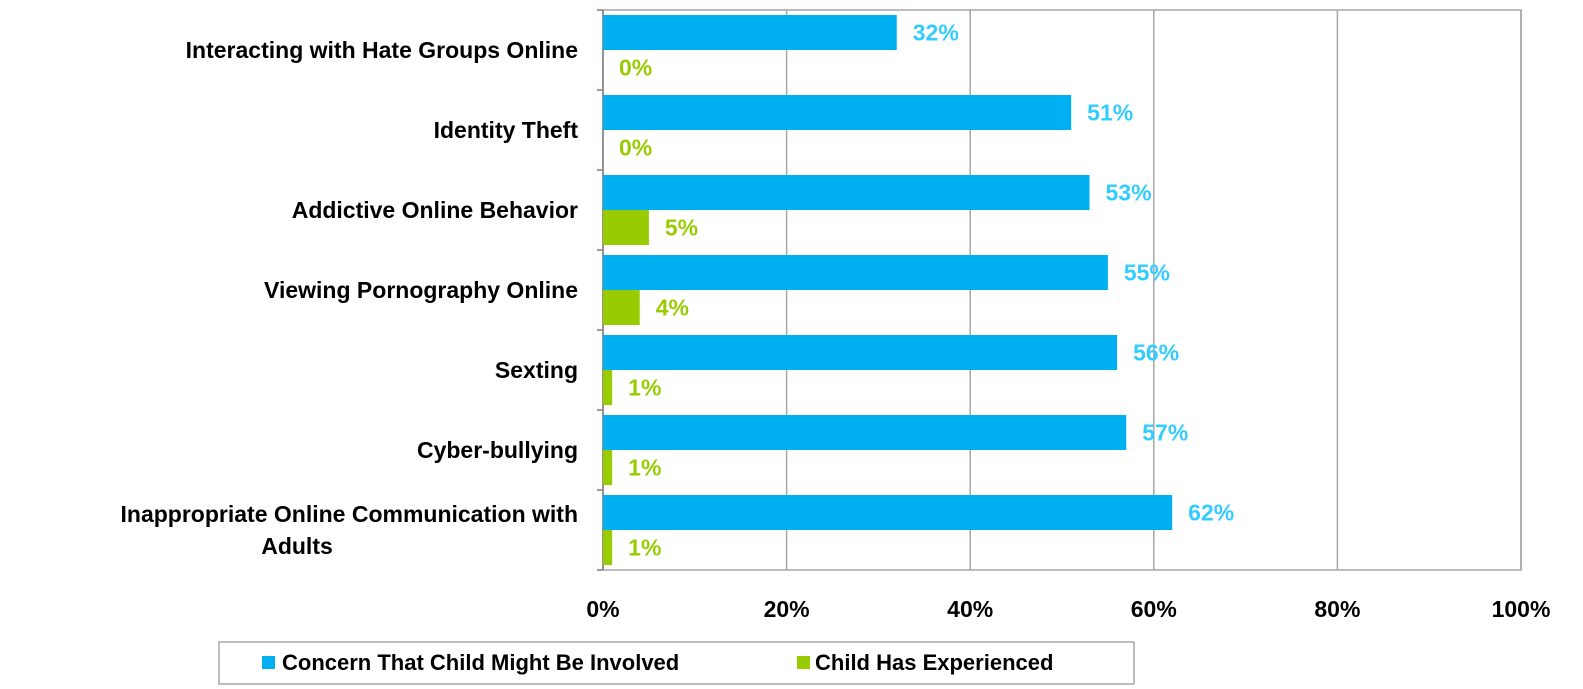 The height and width of the screenshot is (689, 1583). What do you see at coordinates (936, 33) in the screenshot?
I see `data-label-concern: 32%` at bounding box center [936, 33].